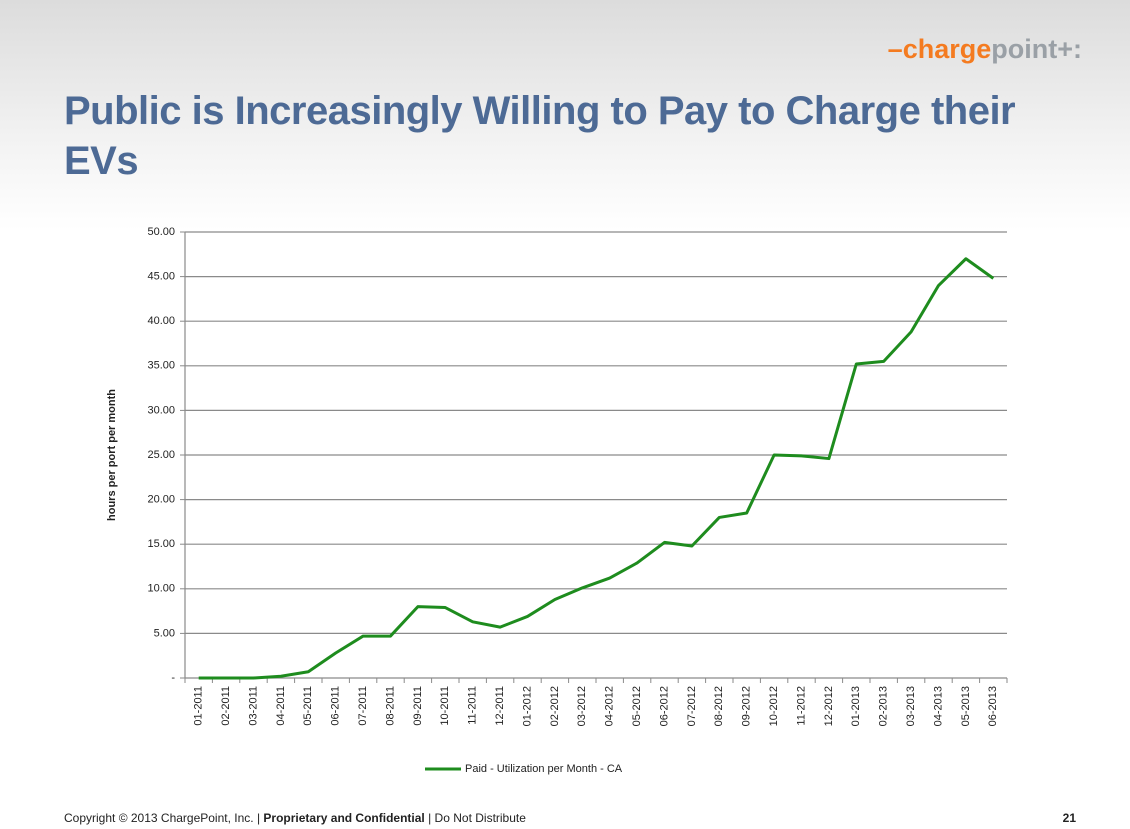 Image resolution: width=1130 pixels, height=829 pixels. I want to click on x-tick-label: 01-2012, so click(527, 706).